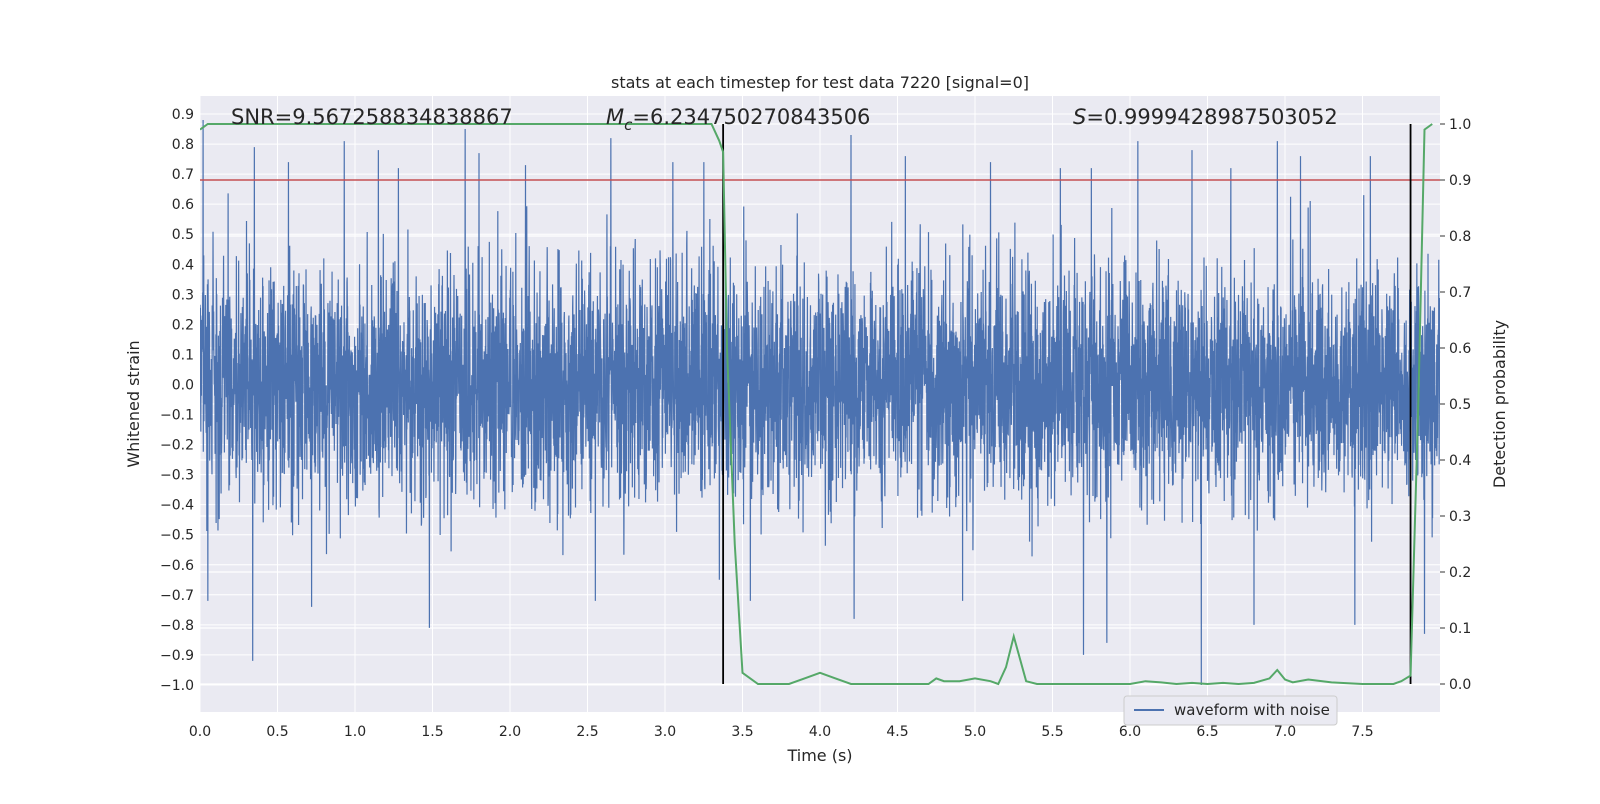 Image resolution: width=1600 pixels, height=804 pixels. I want to click on y-tick-label: −0.9, so click(177, 656).